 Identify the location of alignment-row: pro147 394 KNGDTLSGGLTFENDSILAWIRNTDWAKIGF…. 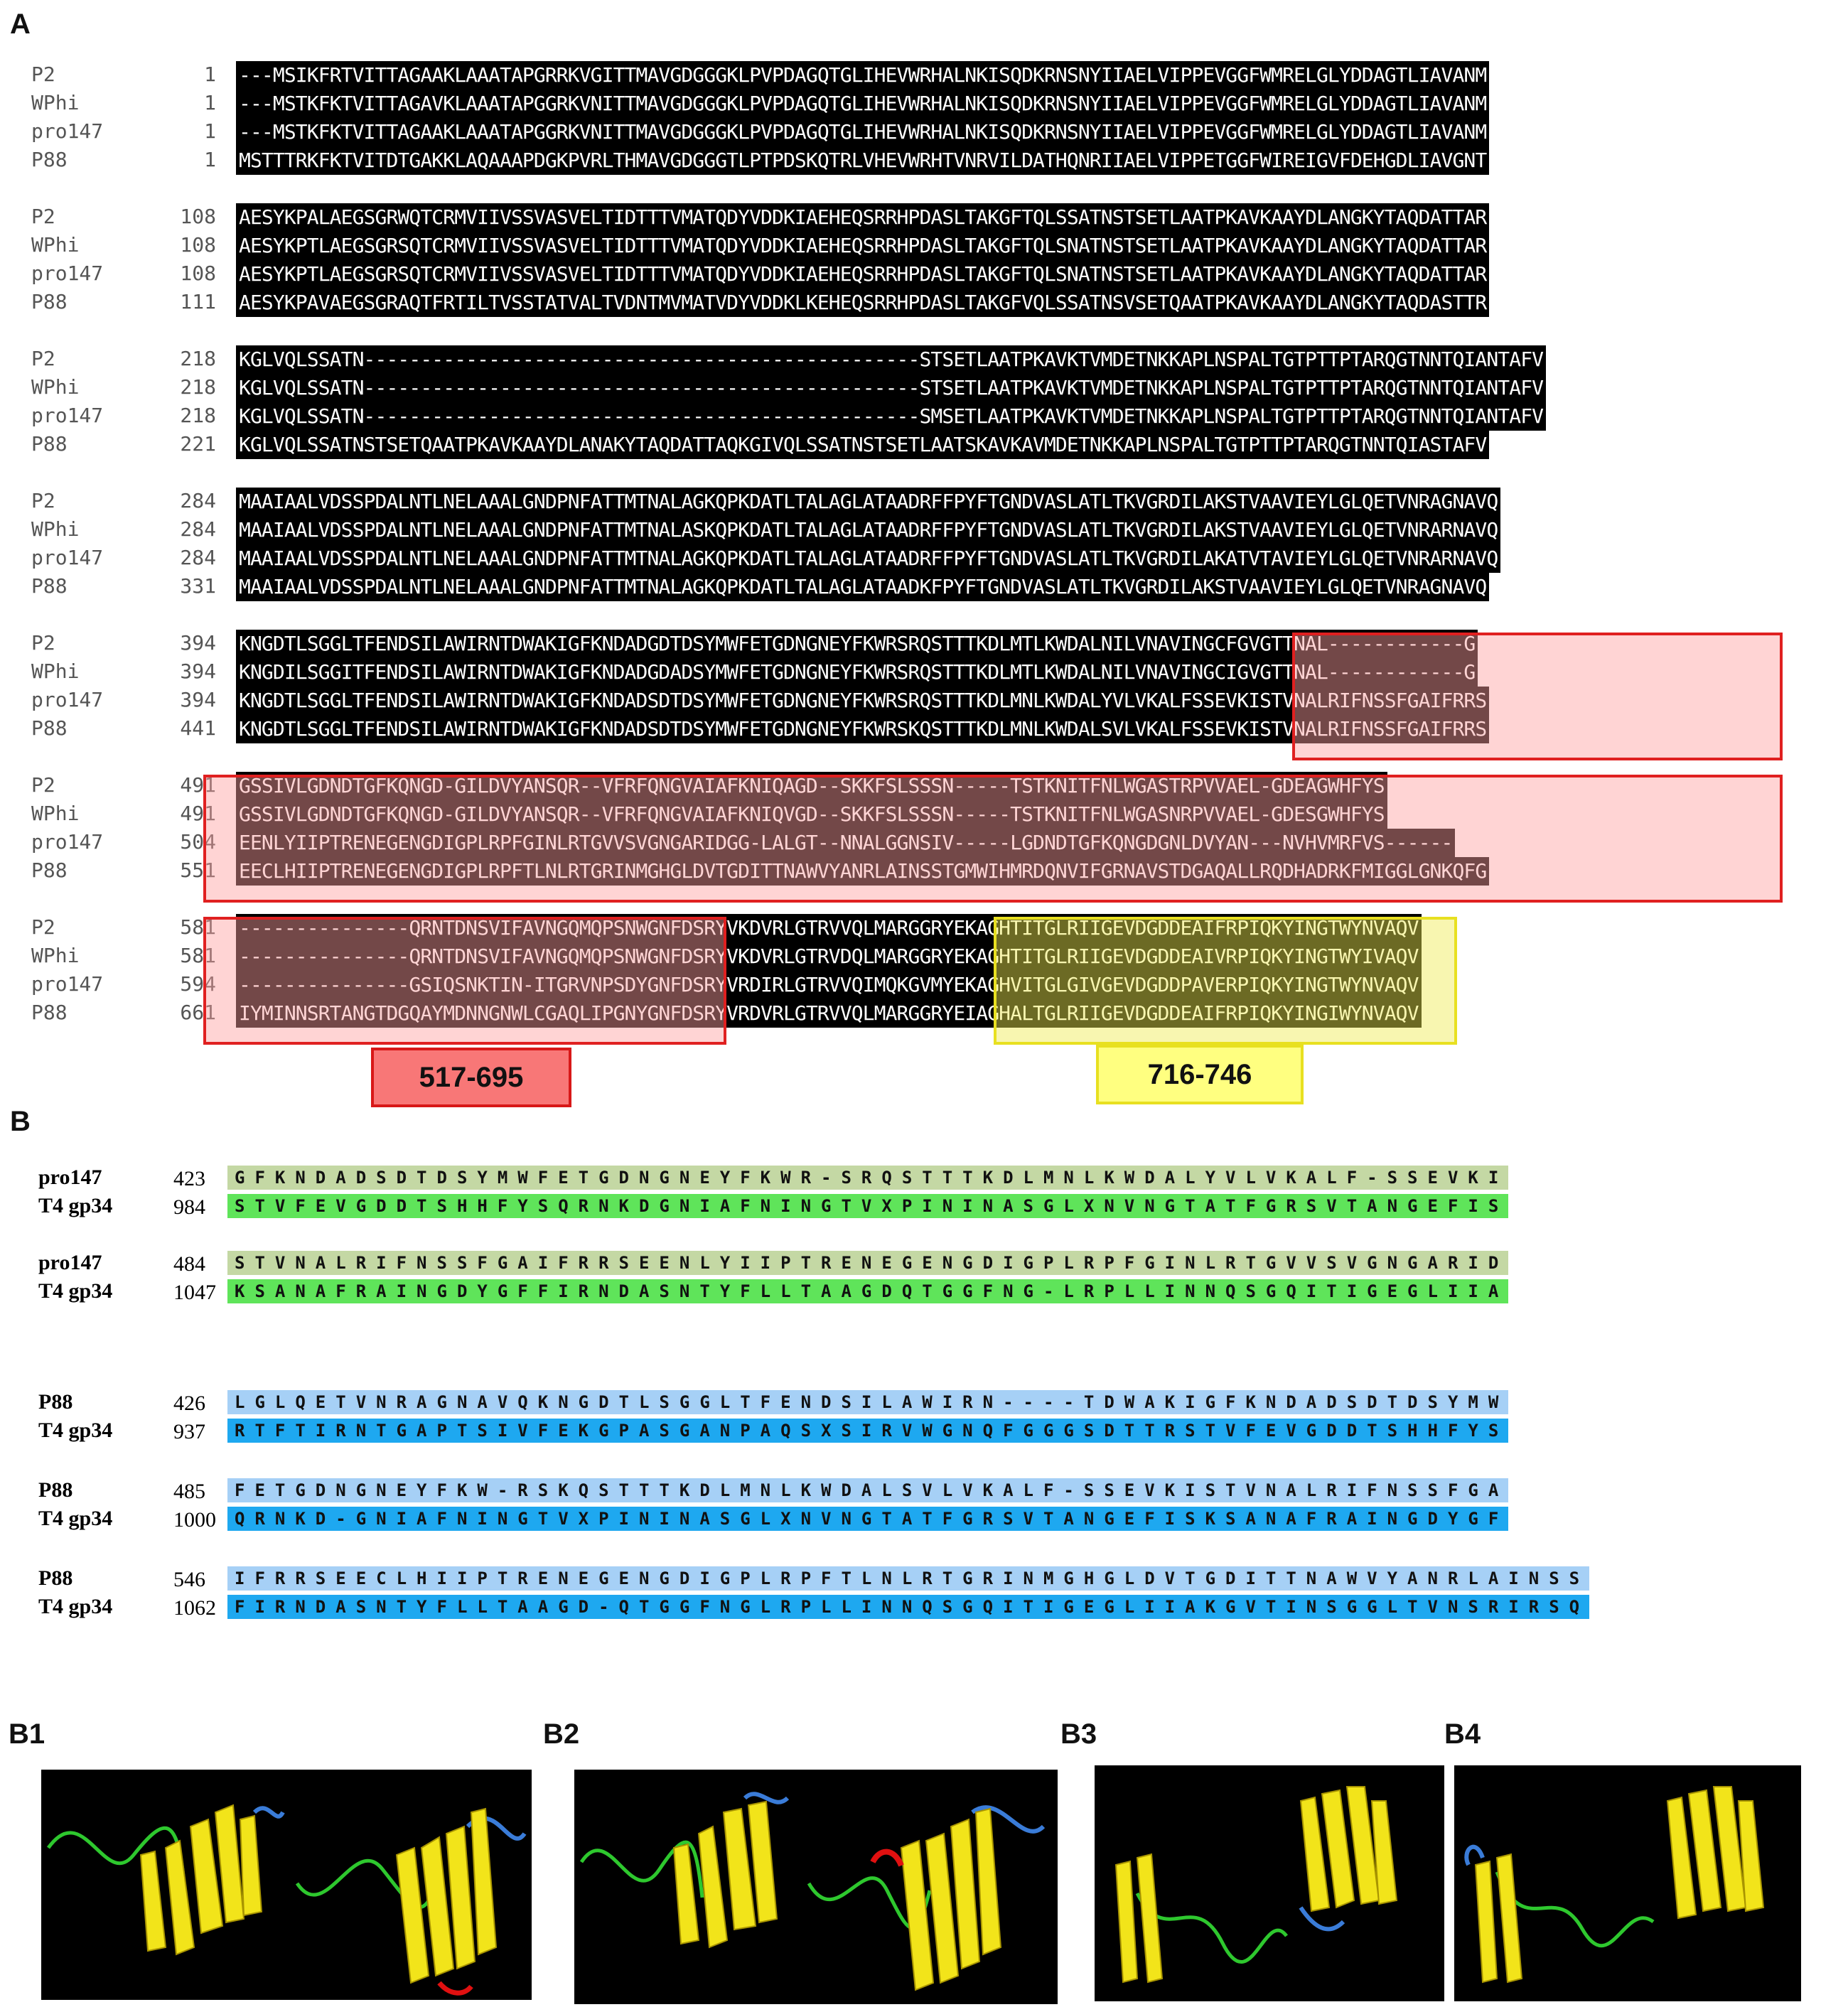
(927, 701).